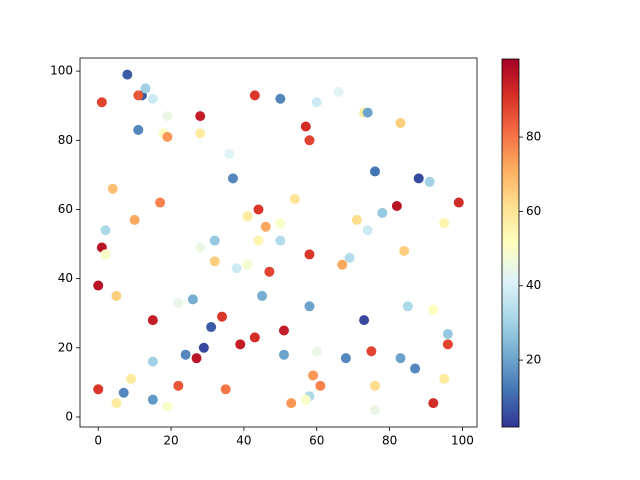  What do you see at coordinates (510, 243) in the screenshot?
I see `colorbar` at bounding box center [510, 243].